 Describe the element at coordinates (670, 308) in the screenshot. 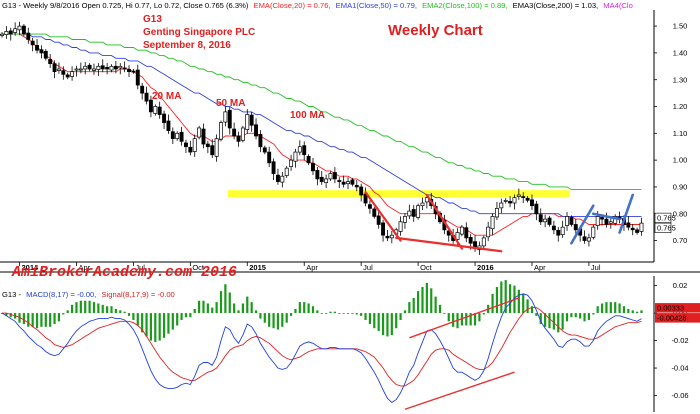

I see `macd-last-label: 0.00333` at that location.